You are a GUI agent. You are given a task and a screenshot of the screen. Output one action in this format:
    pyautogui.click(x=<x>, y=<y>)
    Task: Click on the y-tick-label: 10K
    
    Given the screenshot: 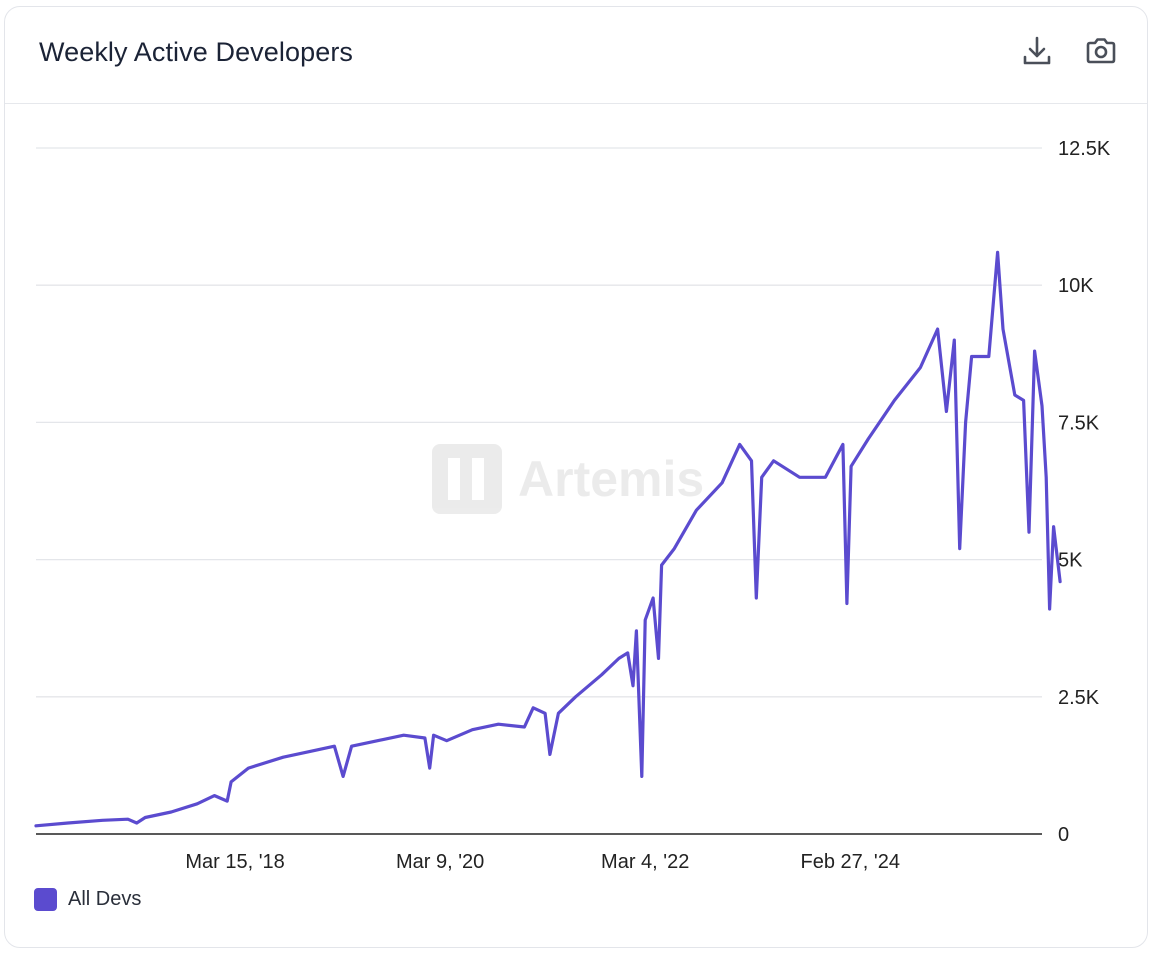 What is the action you would take?
    pyautogui.click(x=1076, y=286)
    